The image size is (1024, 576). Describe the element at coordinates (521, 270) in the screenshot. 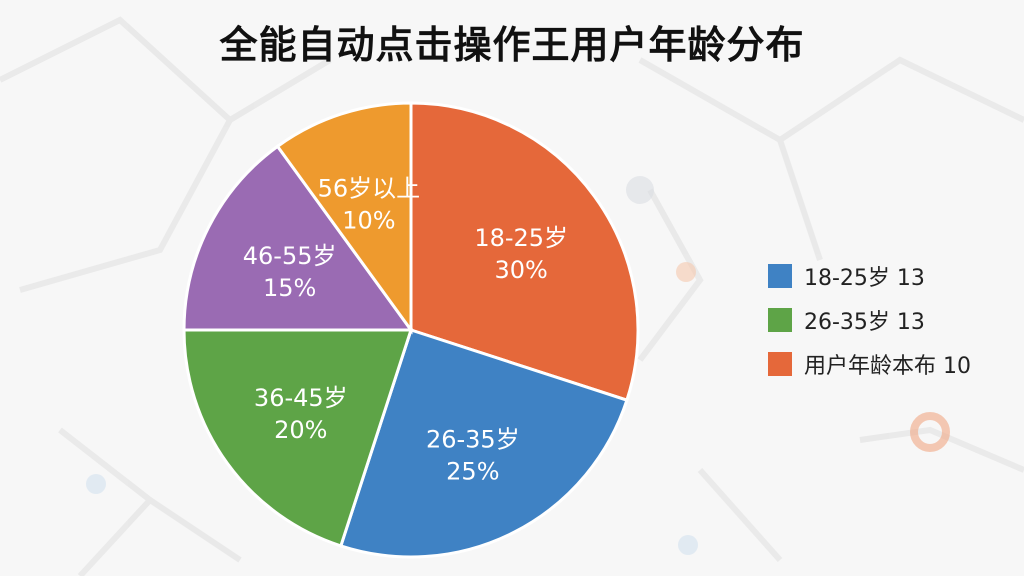

I see `slice-value-label: 30%` at that location.